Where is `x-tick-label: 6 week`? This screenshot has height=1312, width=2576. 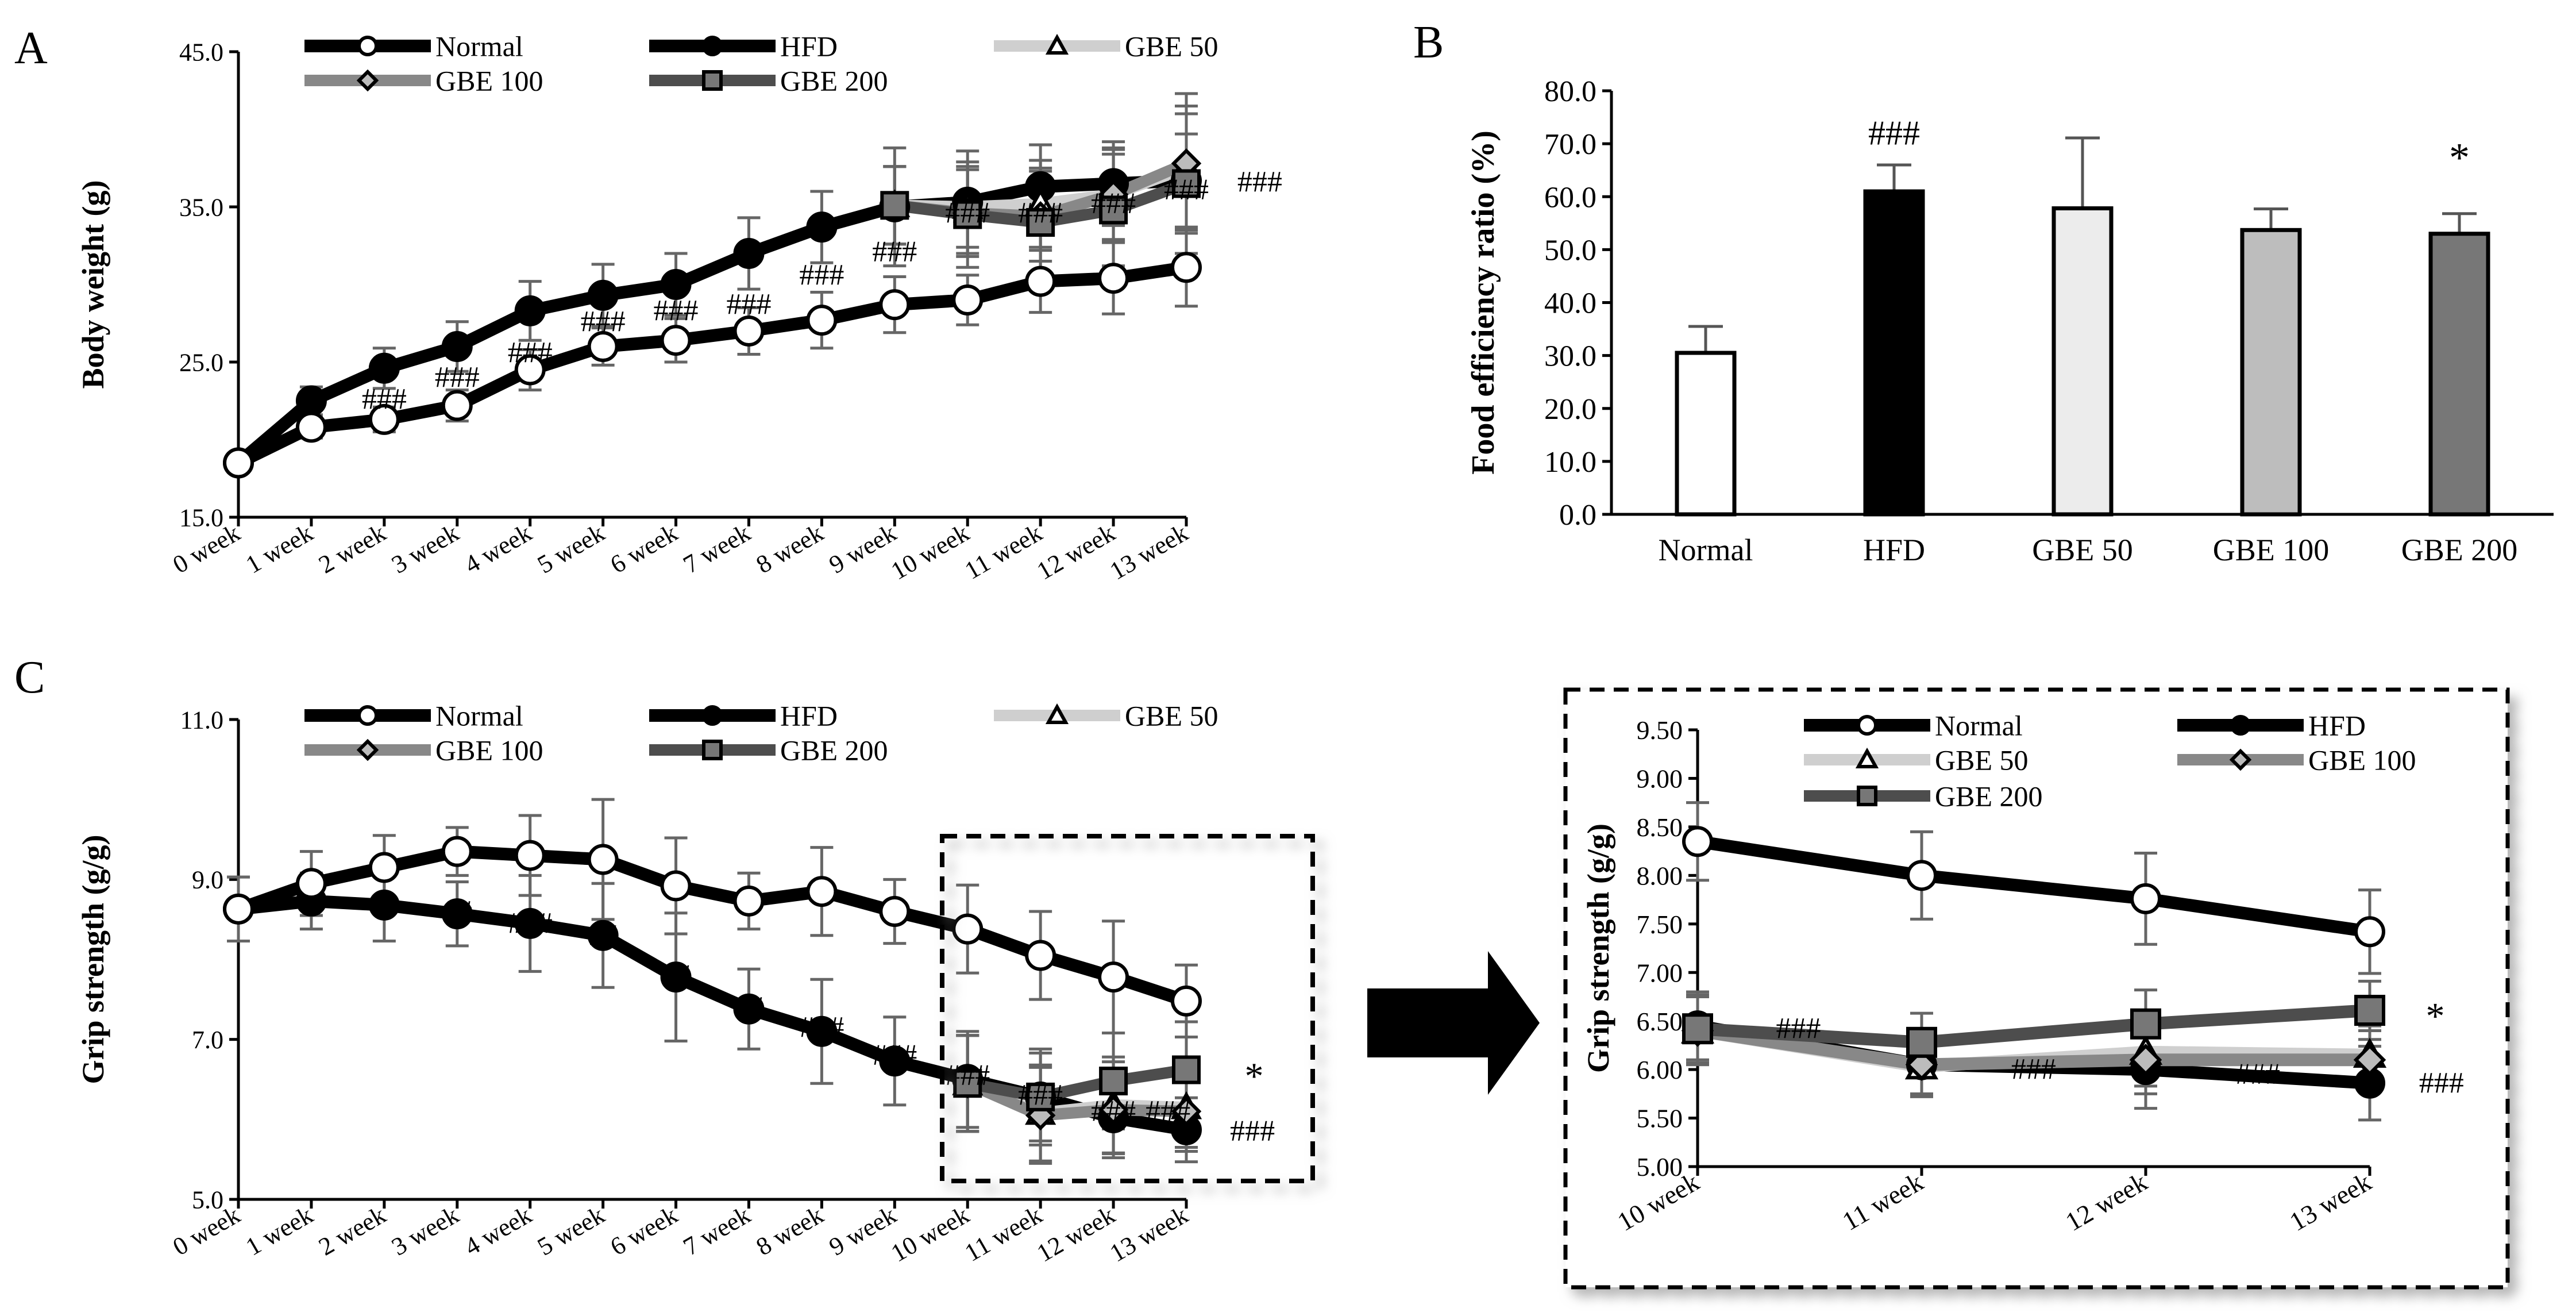 x-tick-label: 6 week is located at coordinates (644, 548).